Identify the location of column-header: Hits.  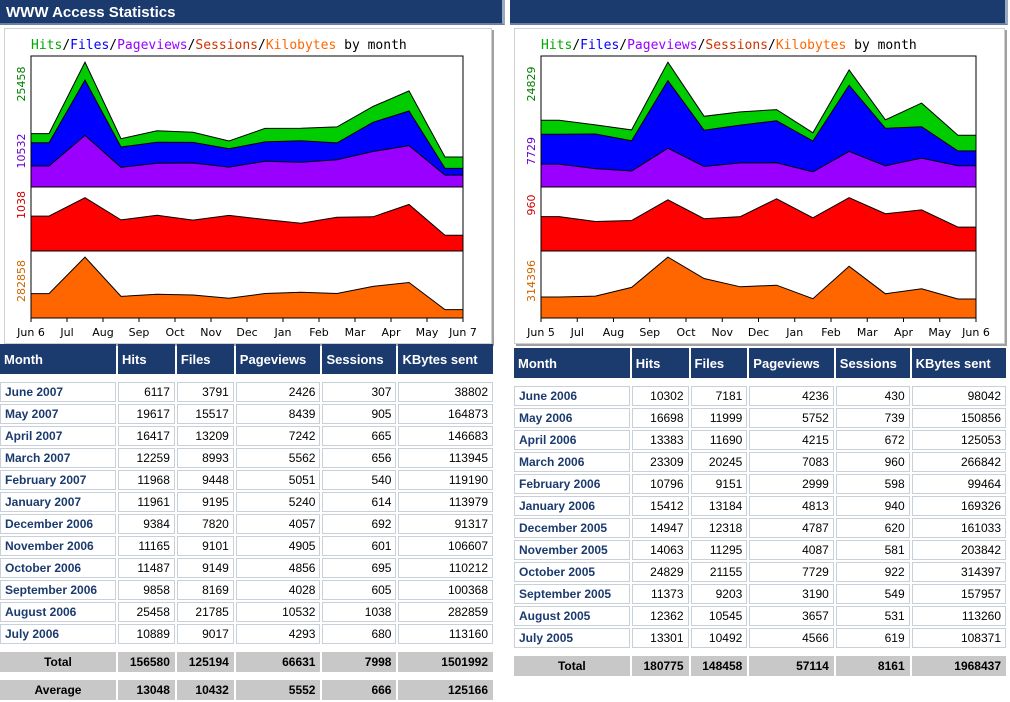
(146, 359).